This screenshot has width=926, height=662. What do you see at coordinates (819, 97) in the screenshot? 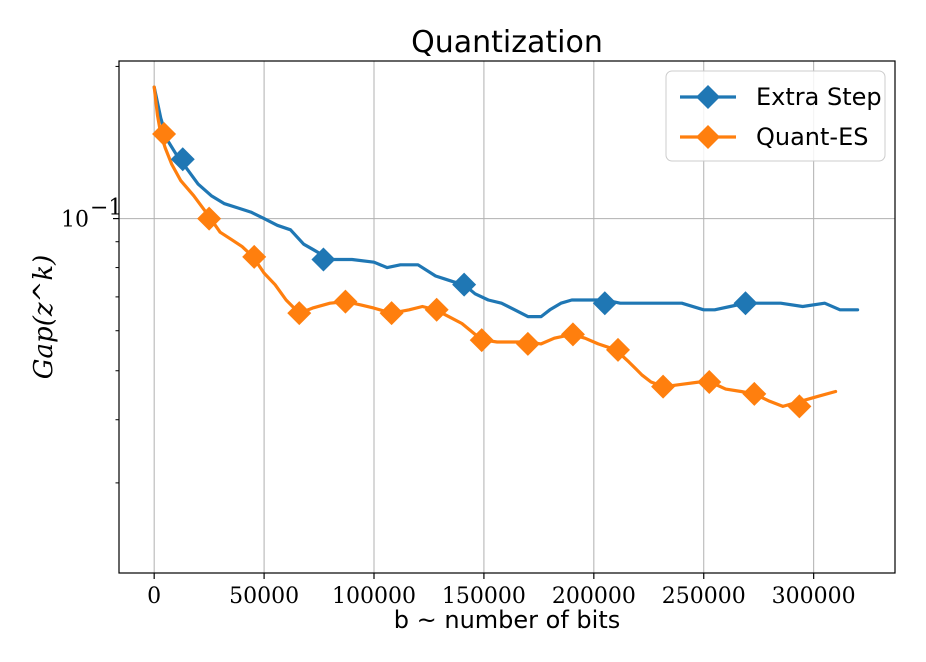
I see `legend-label-extra-step: Extra Step` at bounding box center [819, 97].